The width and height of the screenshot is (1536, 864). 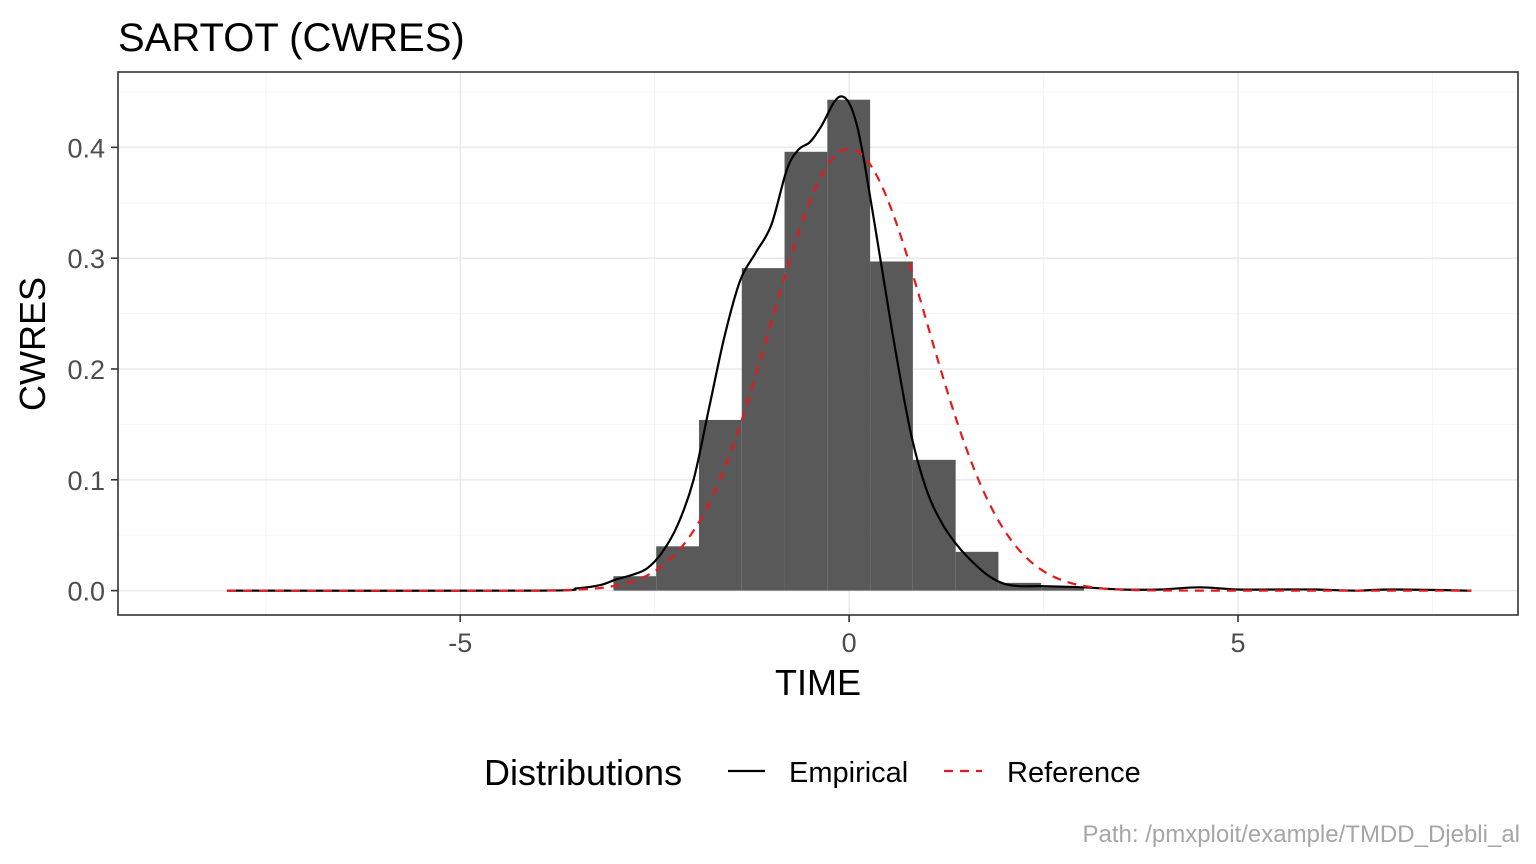 I want to click on y-tick-label: 0.0, so click(x=86, y=592).